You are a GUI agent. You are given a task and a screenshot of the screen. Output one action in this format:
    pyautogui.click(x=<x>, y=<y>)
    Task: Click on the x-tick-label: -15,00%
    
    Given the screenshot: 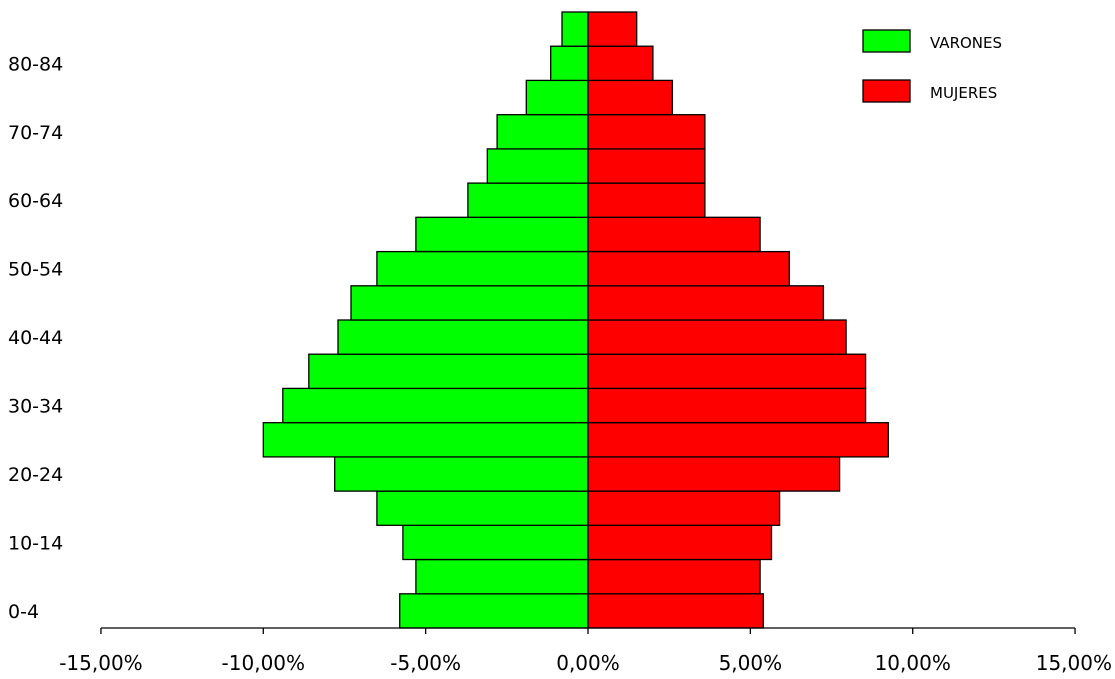 What is the action you would take?
    pyautogui.click(x=100, y=663)
    